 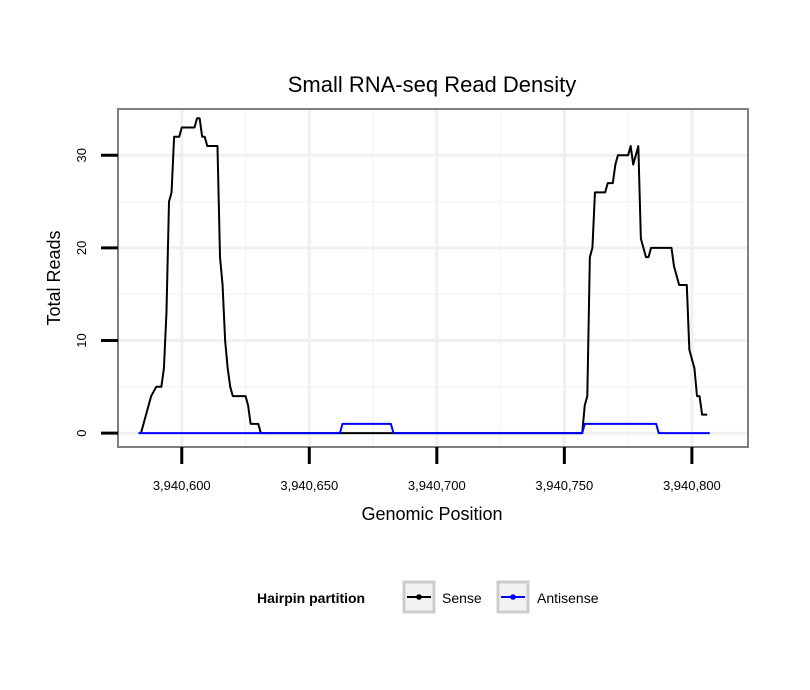 I want to click on x-tick-label: 3,940,700, so click(x=437, y=485).